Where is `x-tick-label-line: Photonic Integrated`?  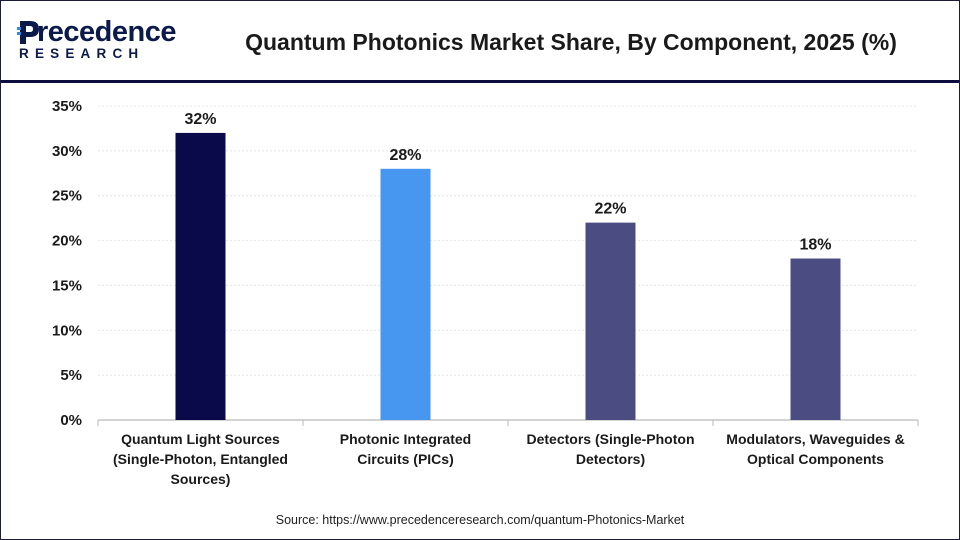 x-tick-label-line: Photonic Integrated is located at coordinates (405, 439).